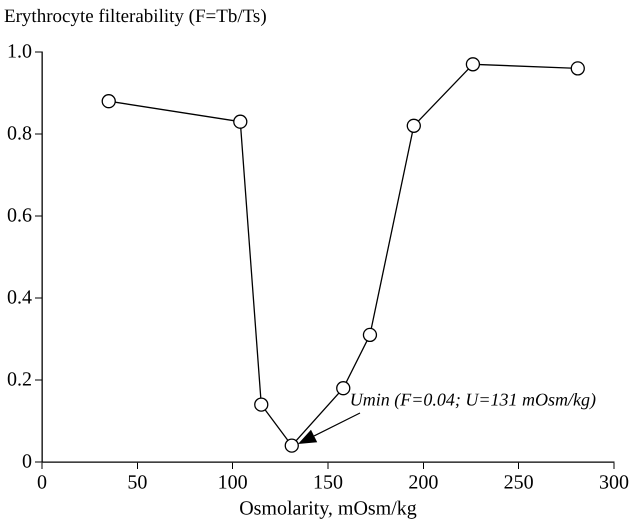 The image size is (636, 527). What do you see at coordinates (328, 482) in the screenshot?
I see `x-tick-label: 150` at bounding box center [328, 482].